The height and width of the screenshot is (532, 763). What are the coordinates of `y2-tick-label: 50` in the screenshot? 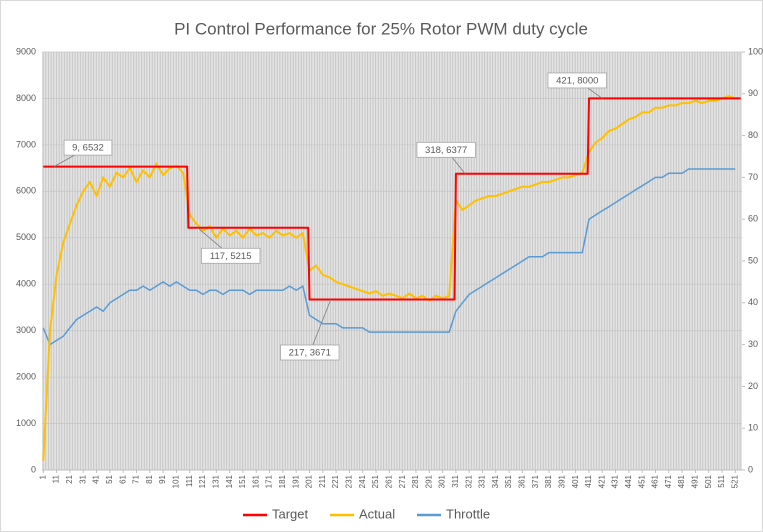 It's located at (753, 260).